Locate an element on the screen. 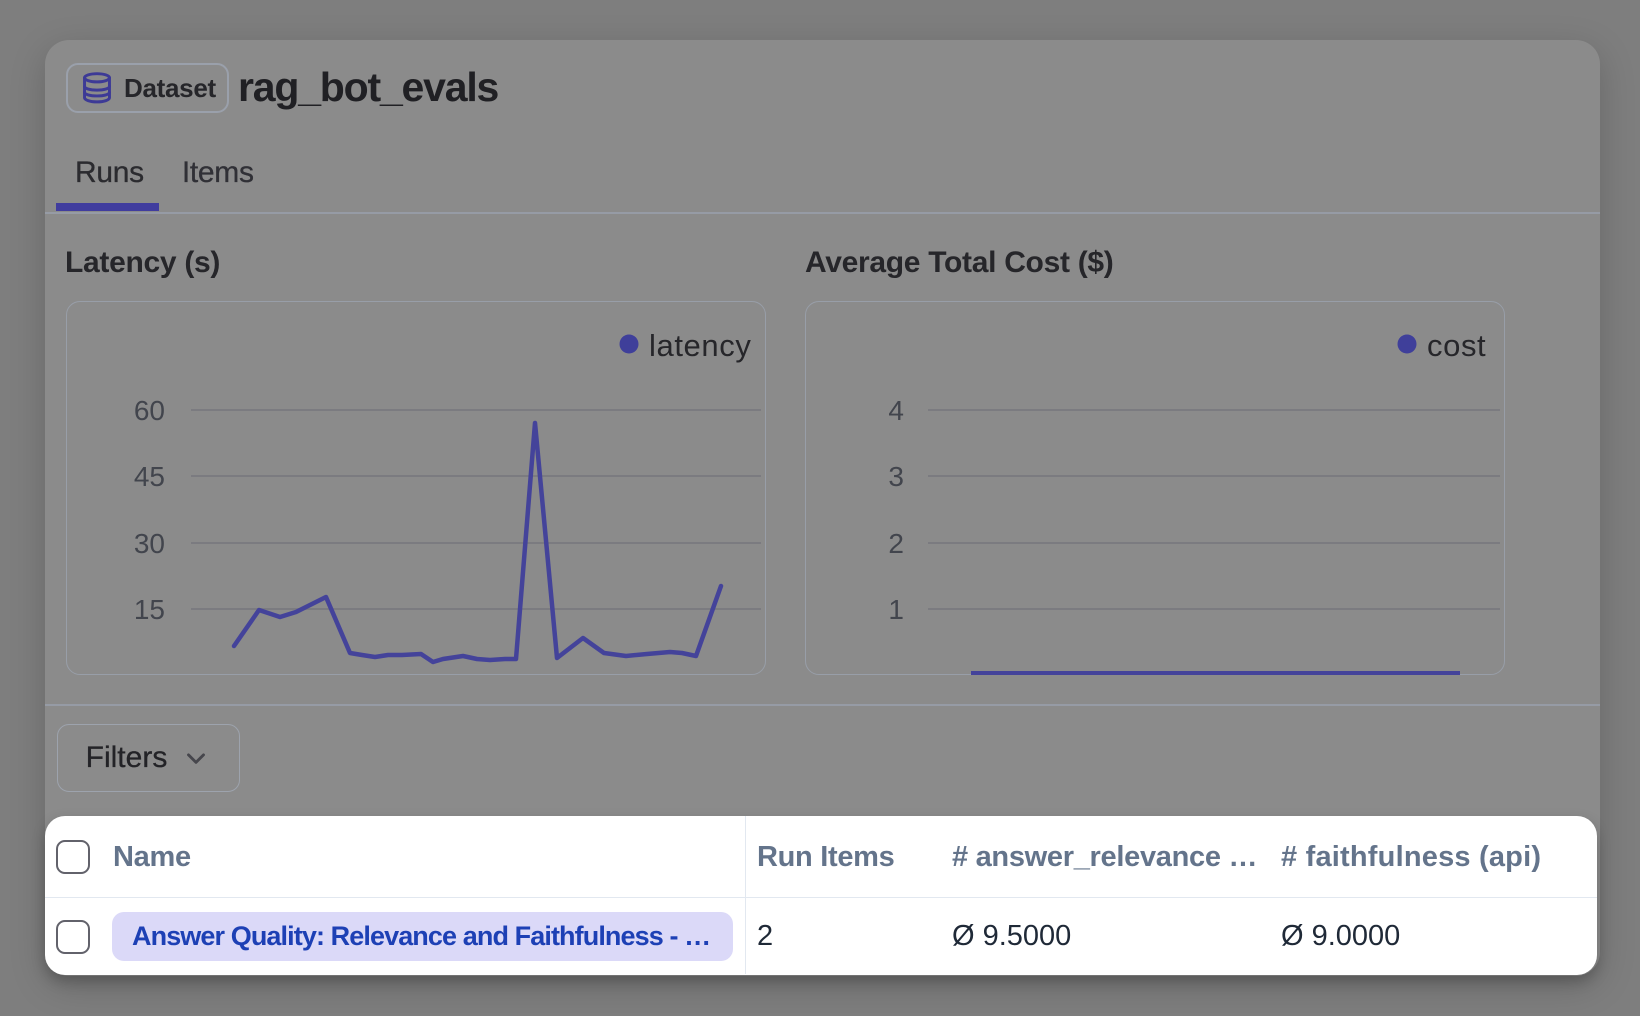 This screenshot has width=1640, height=1016. svg-text: 3 is located at coordinates (896, 476).